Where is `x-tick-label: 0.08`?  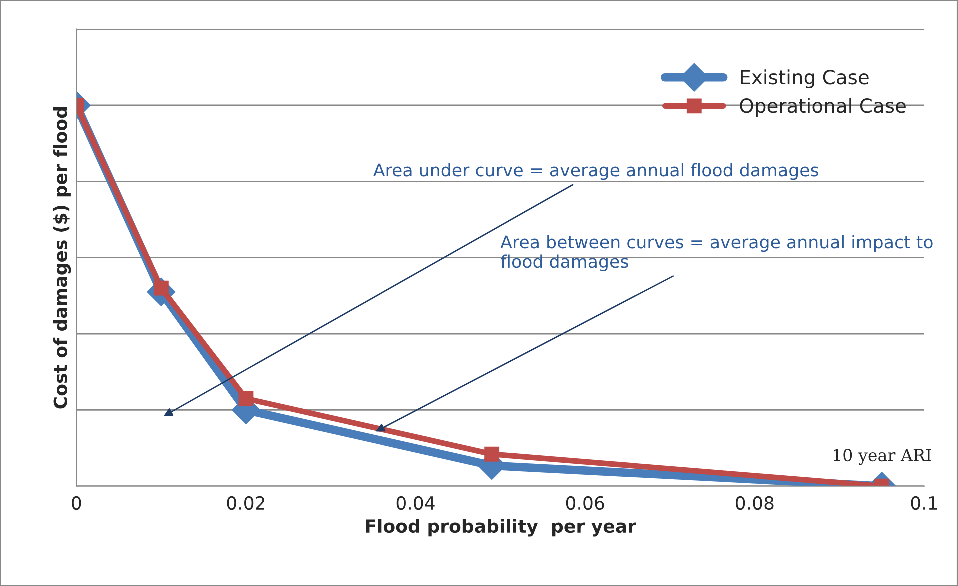 x-tick-label: 0.08 is located at coordinates (755, 503).